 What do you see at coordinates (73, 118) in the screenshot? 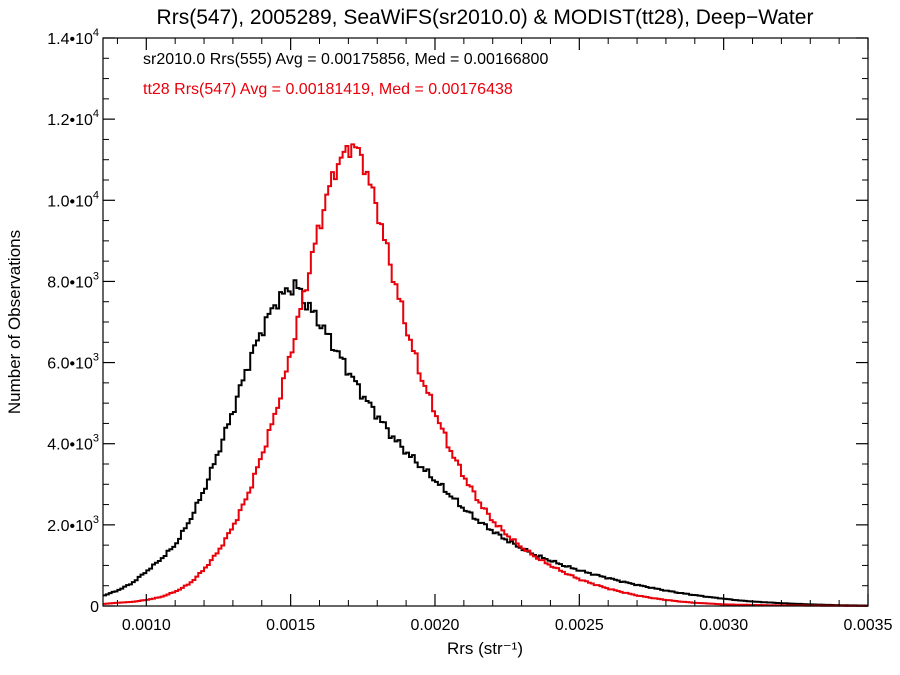
I see `y-tick-label: 1.2•104` at bounding box center [73, 118].